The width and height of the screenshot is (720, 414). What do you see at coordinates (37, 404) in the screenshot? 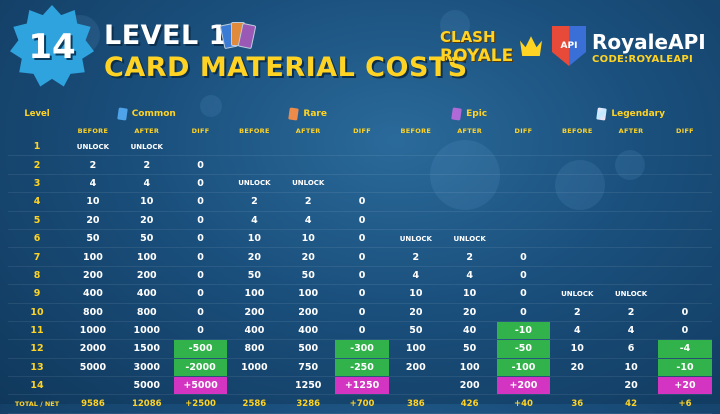
I see `total-label: TOTAL / NET` at bounding box center [37, 404].